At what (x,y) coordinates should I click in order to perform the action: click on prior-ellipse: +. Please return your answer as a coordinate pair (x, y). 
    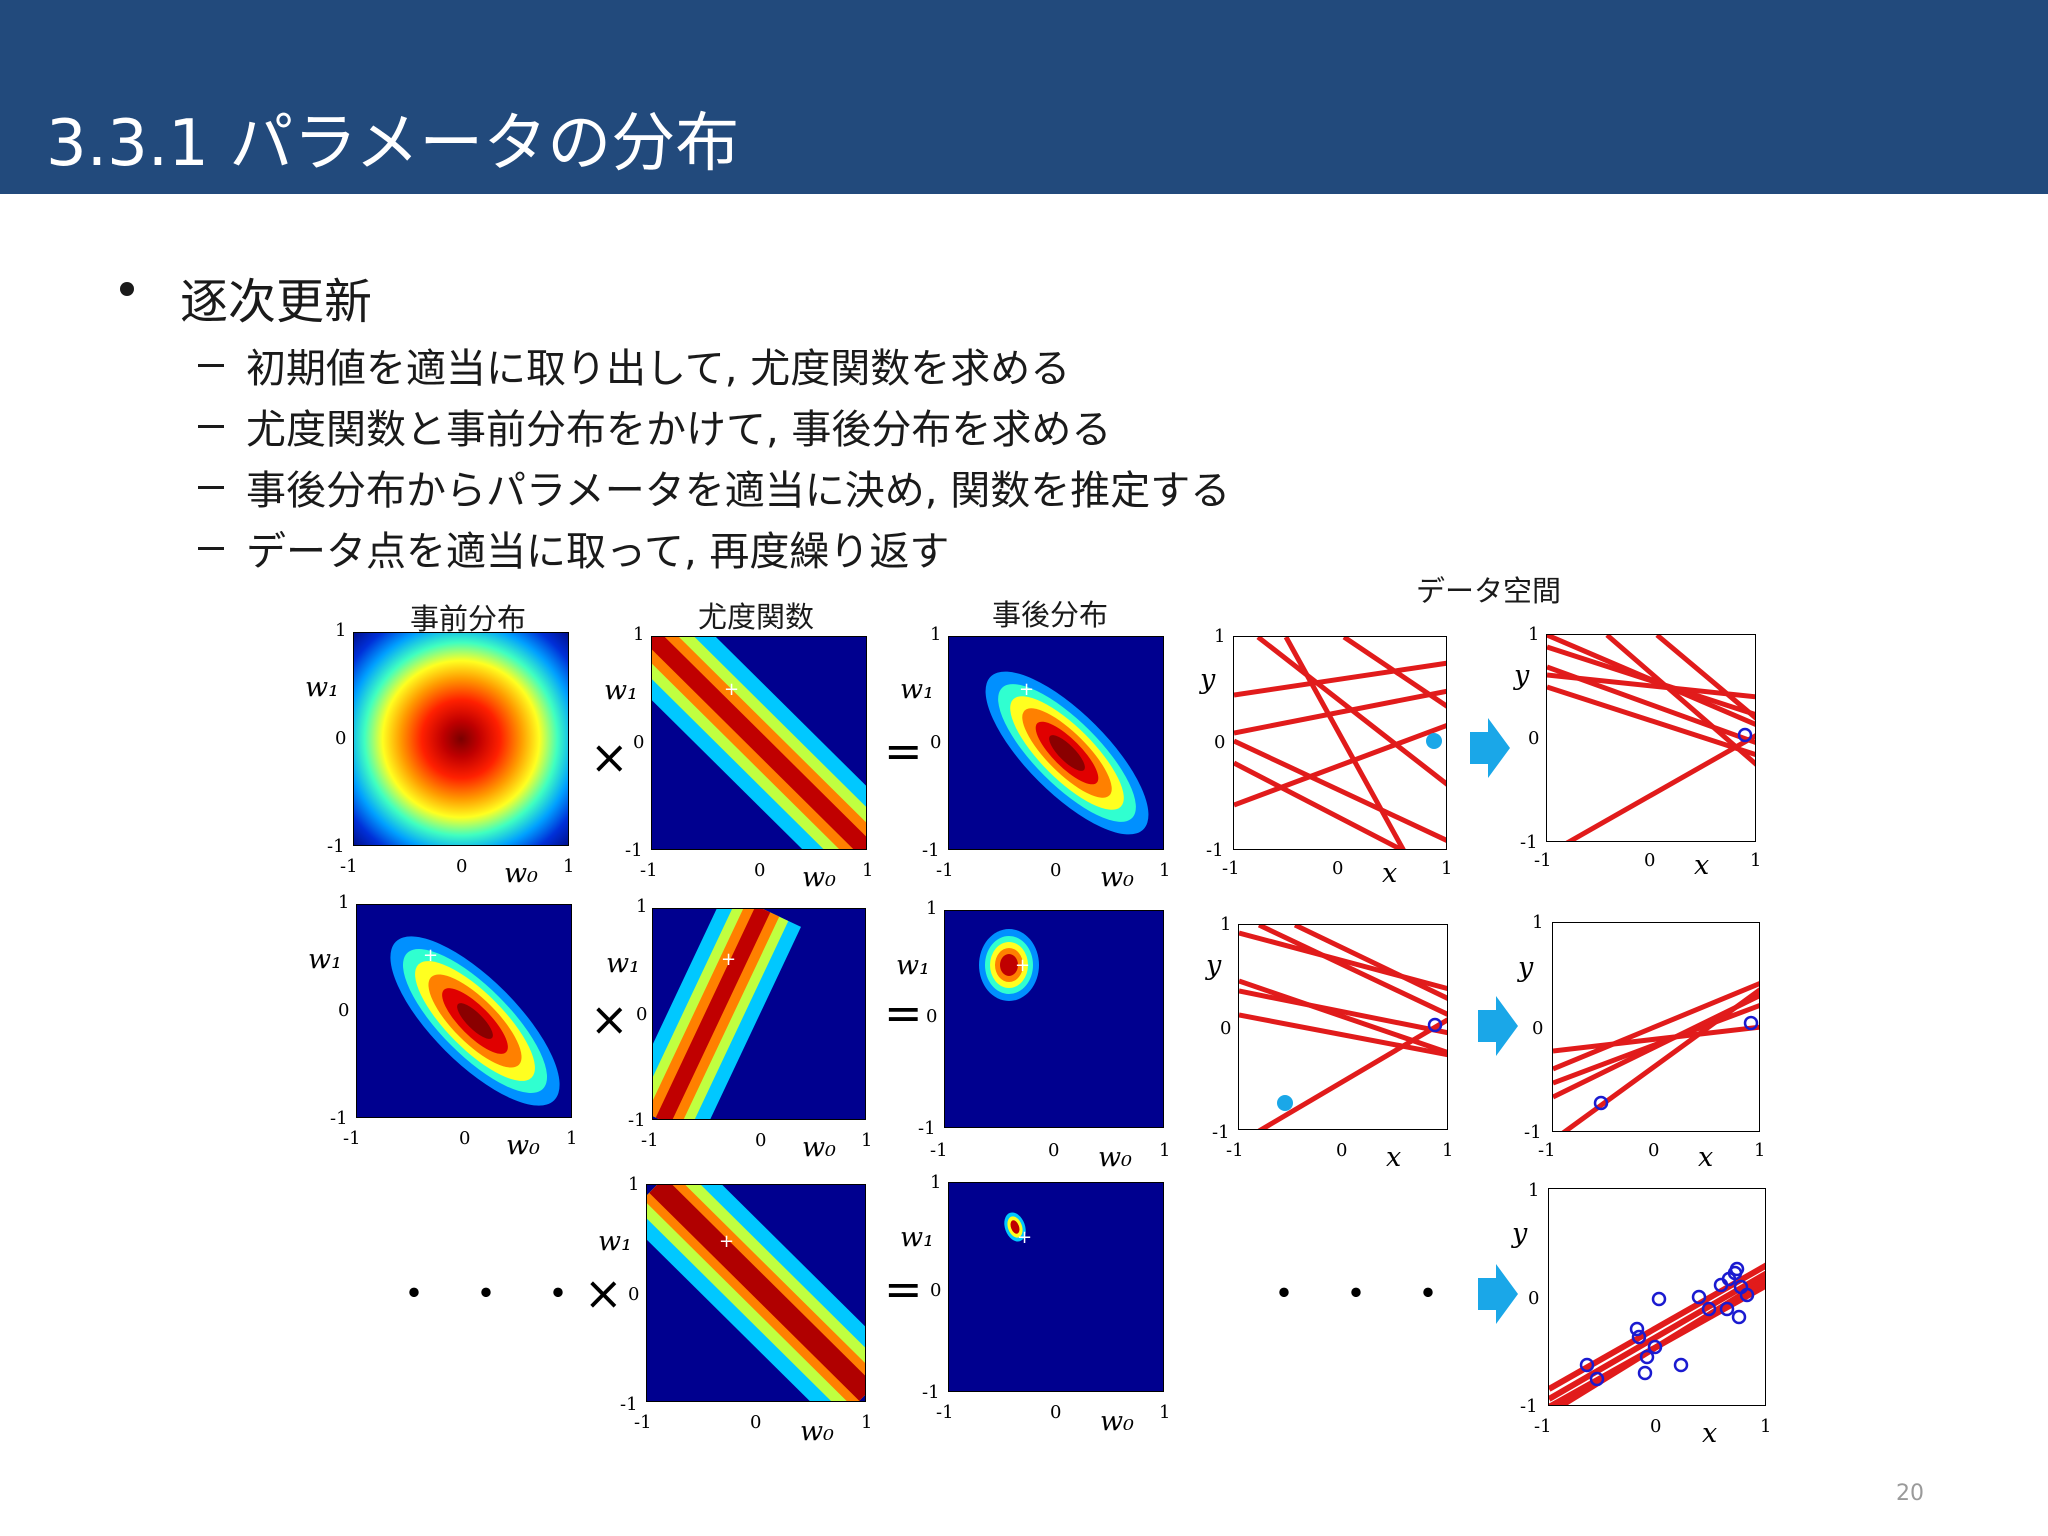
    Looking at the image, I should click on (475, 1021).